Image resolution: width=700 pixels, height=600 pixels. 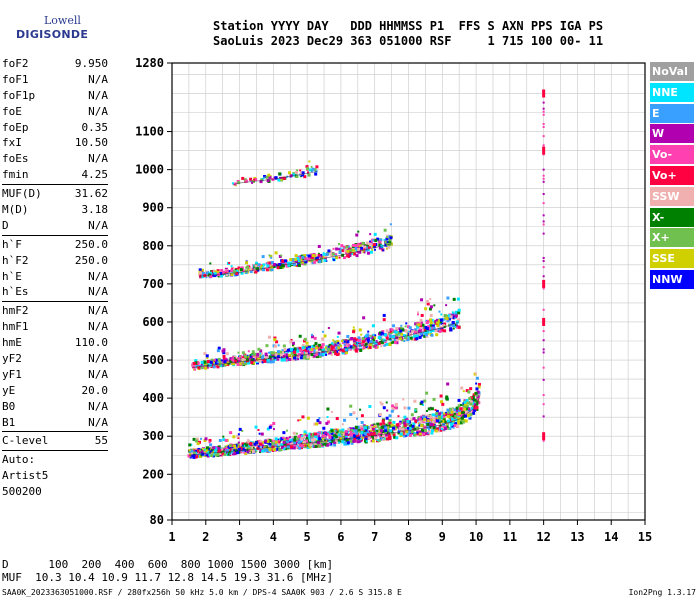 I want to click on param-value: 0.35, so click(x=95, y=127).